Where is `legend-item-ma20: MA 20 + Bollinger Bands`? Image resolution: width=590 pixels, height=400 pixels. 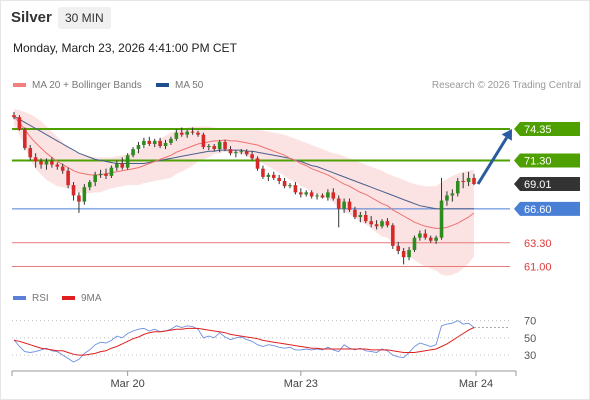 legend-item-ma20: MA 20 + Bollinger Bands is located at coordinates (77, 85).